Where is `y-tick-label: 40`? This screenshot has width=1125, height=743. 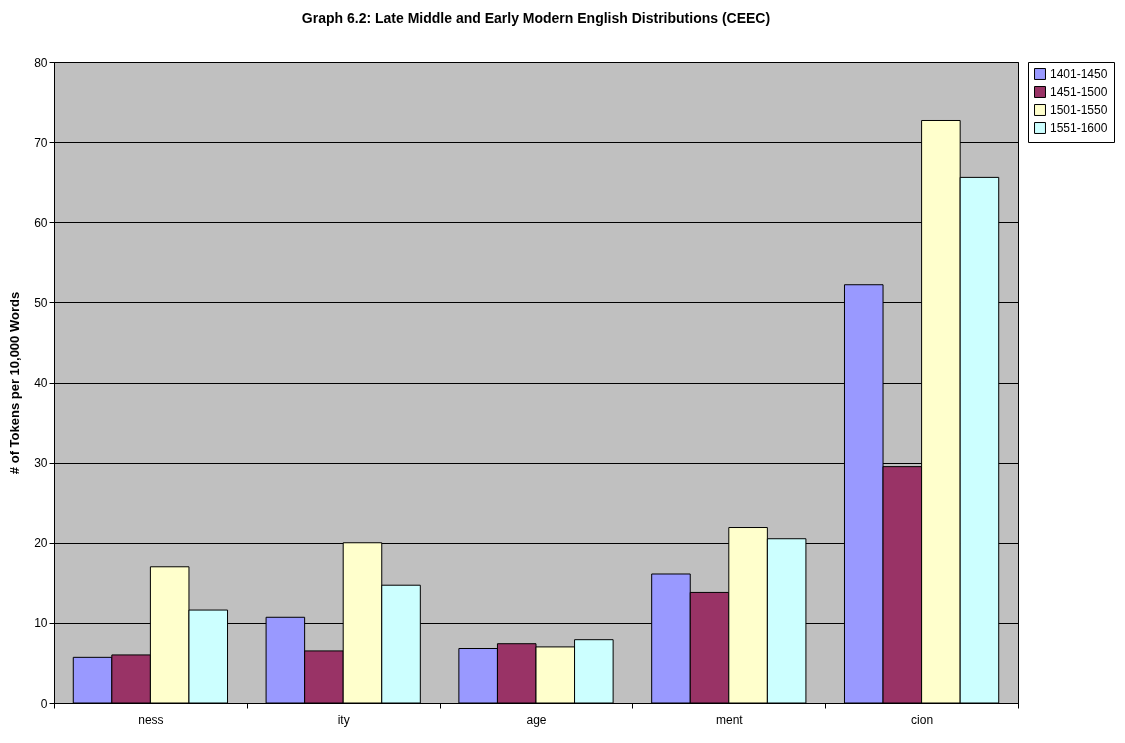
y-tick-label: 40 is located at coordinates (41, 383).